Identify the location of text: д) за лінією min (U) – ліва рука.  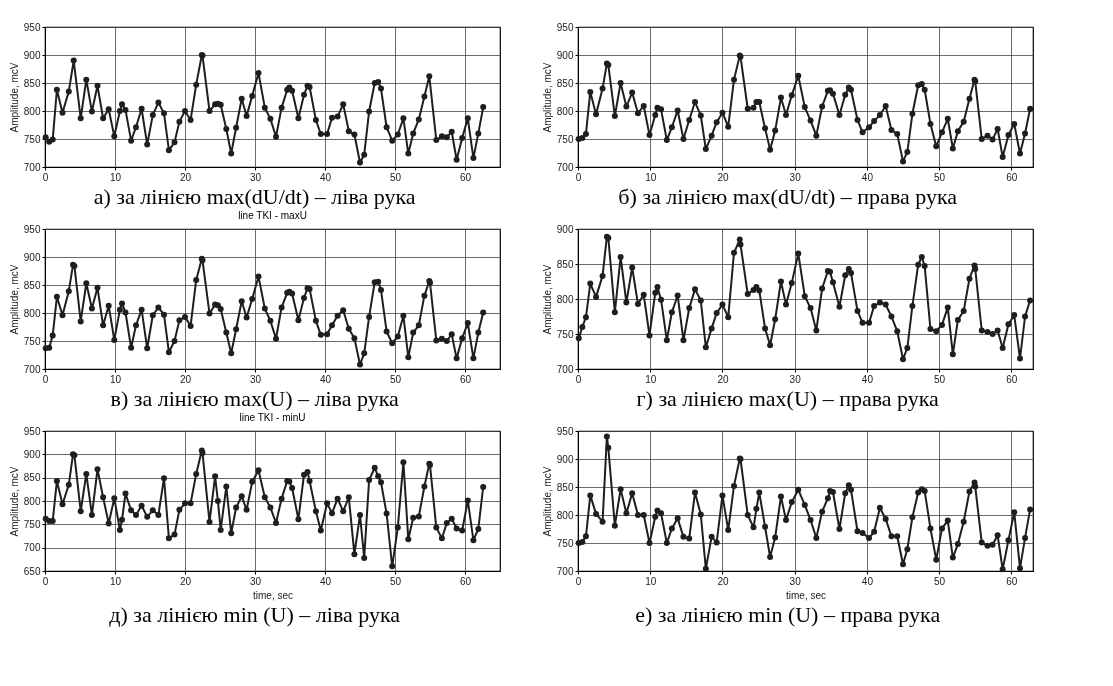
(255, 614).